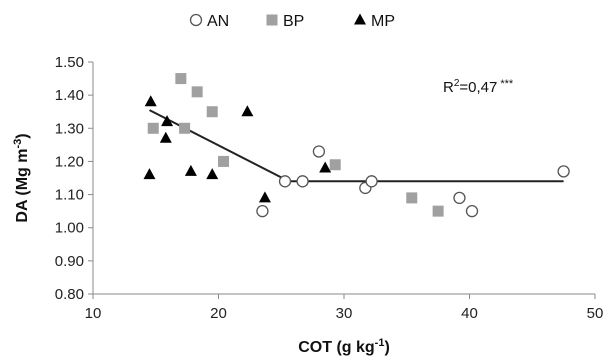 This screenshot has width=609, height=358. I want to click on legend-label-mp: MP, so click(383, 21).